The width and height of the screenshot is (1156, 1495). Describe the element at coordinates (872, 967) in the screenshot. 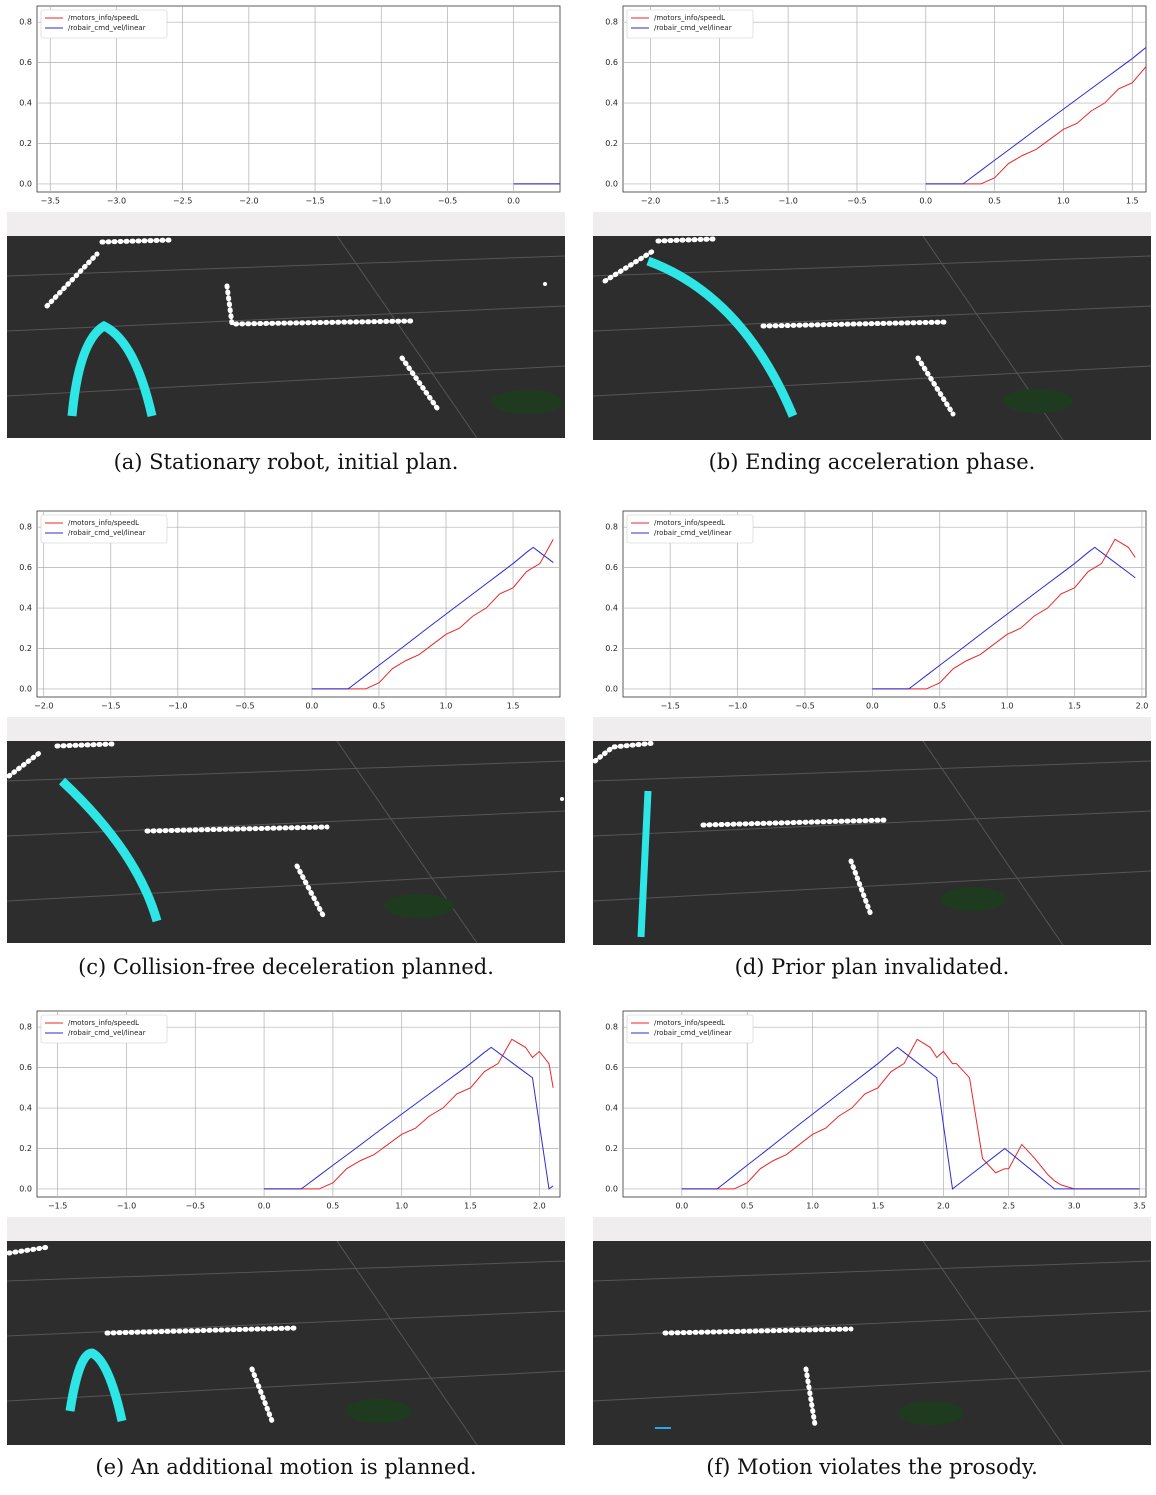

I see `caption: (d) Prior plan invalidated.` at that location.